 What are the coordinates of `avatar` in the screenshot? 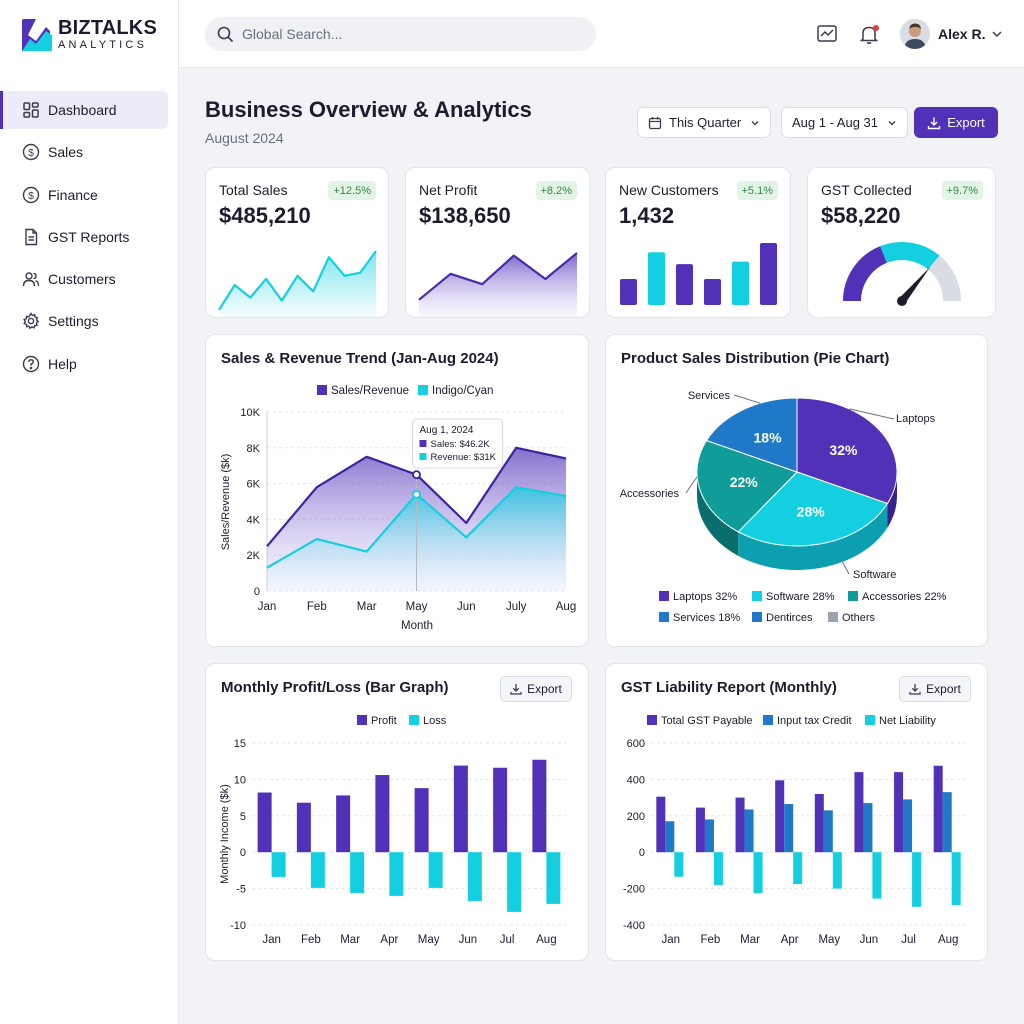 It's located at (915, 34).